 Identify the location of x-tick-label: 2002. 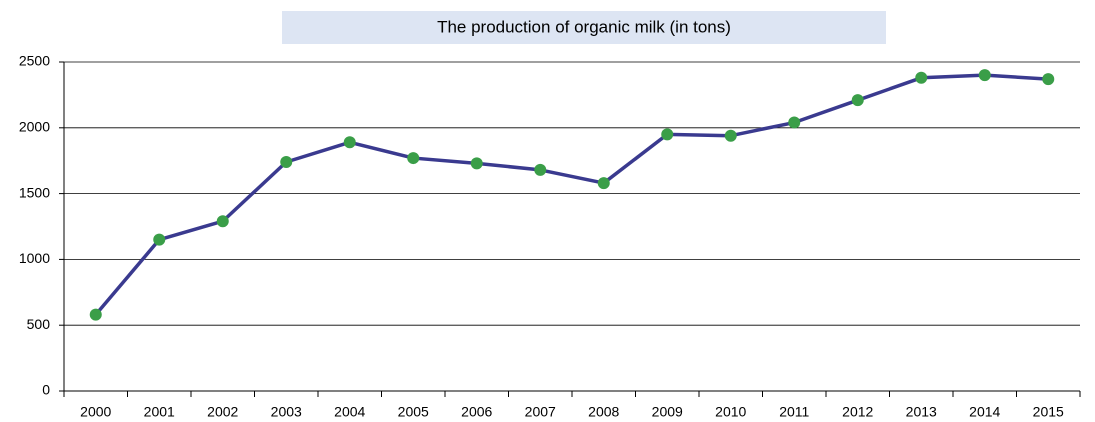
(222, 412).